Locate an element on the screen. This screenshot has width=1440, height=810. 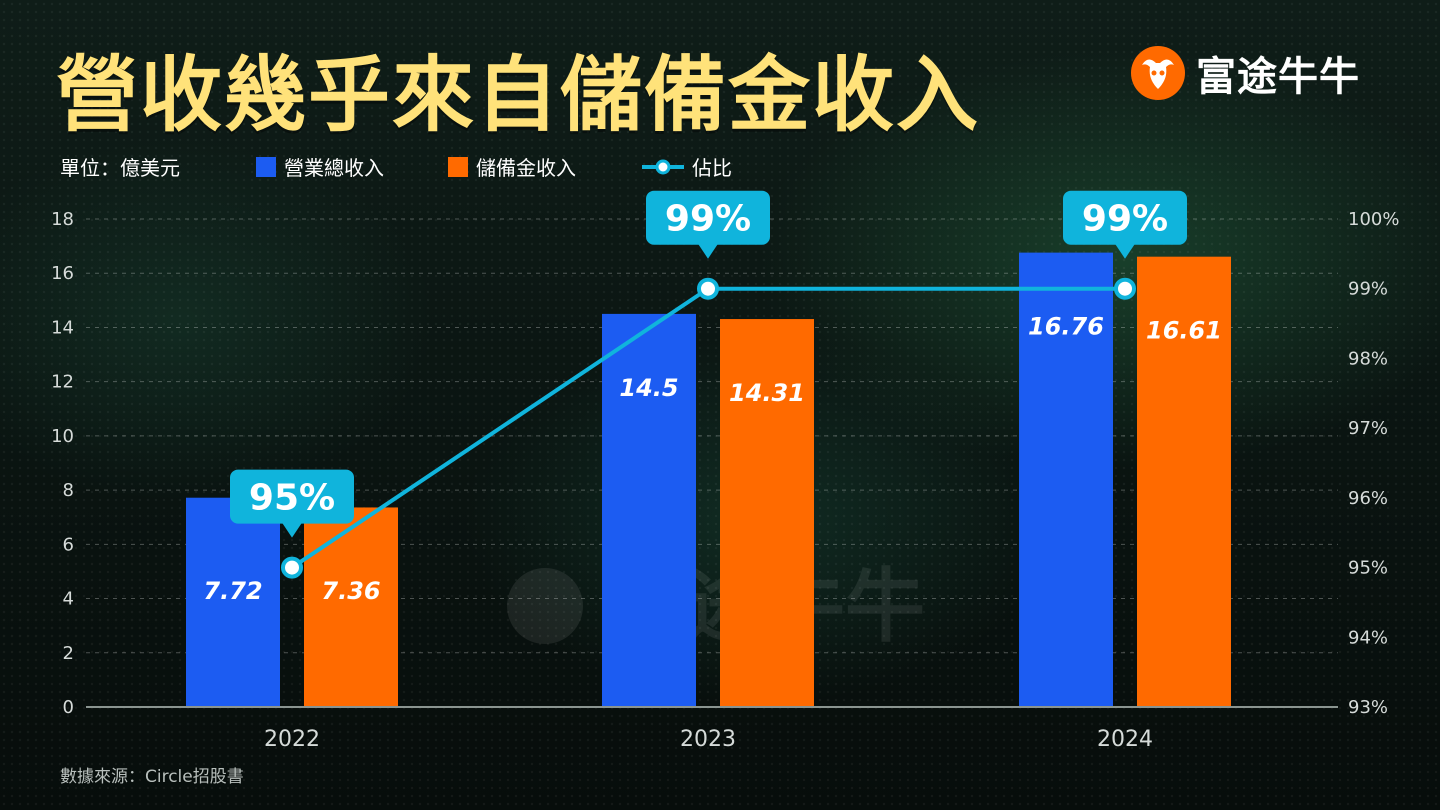
y-axis-tick-label: 16 is located at coordinates (62, 273).